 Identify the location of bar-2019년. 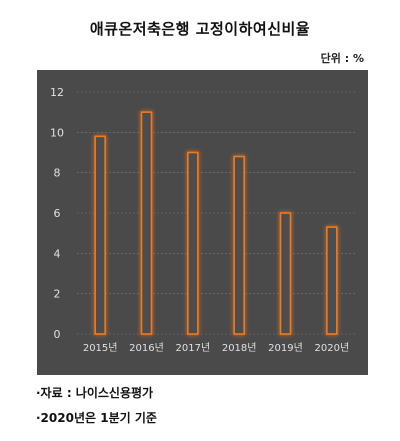
(285, 273).